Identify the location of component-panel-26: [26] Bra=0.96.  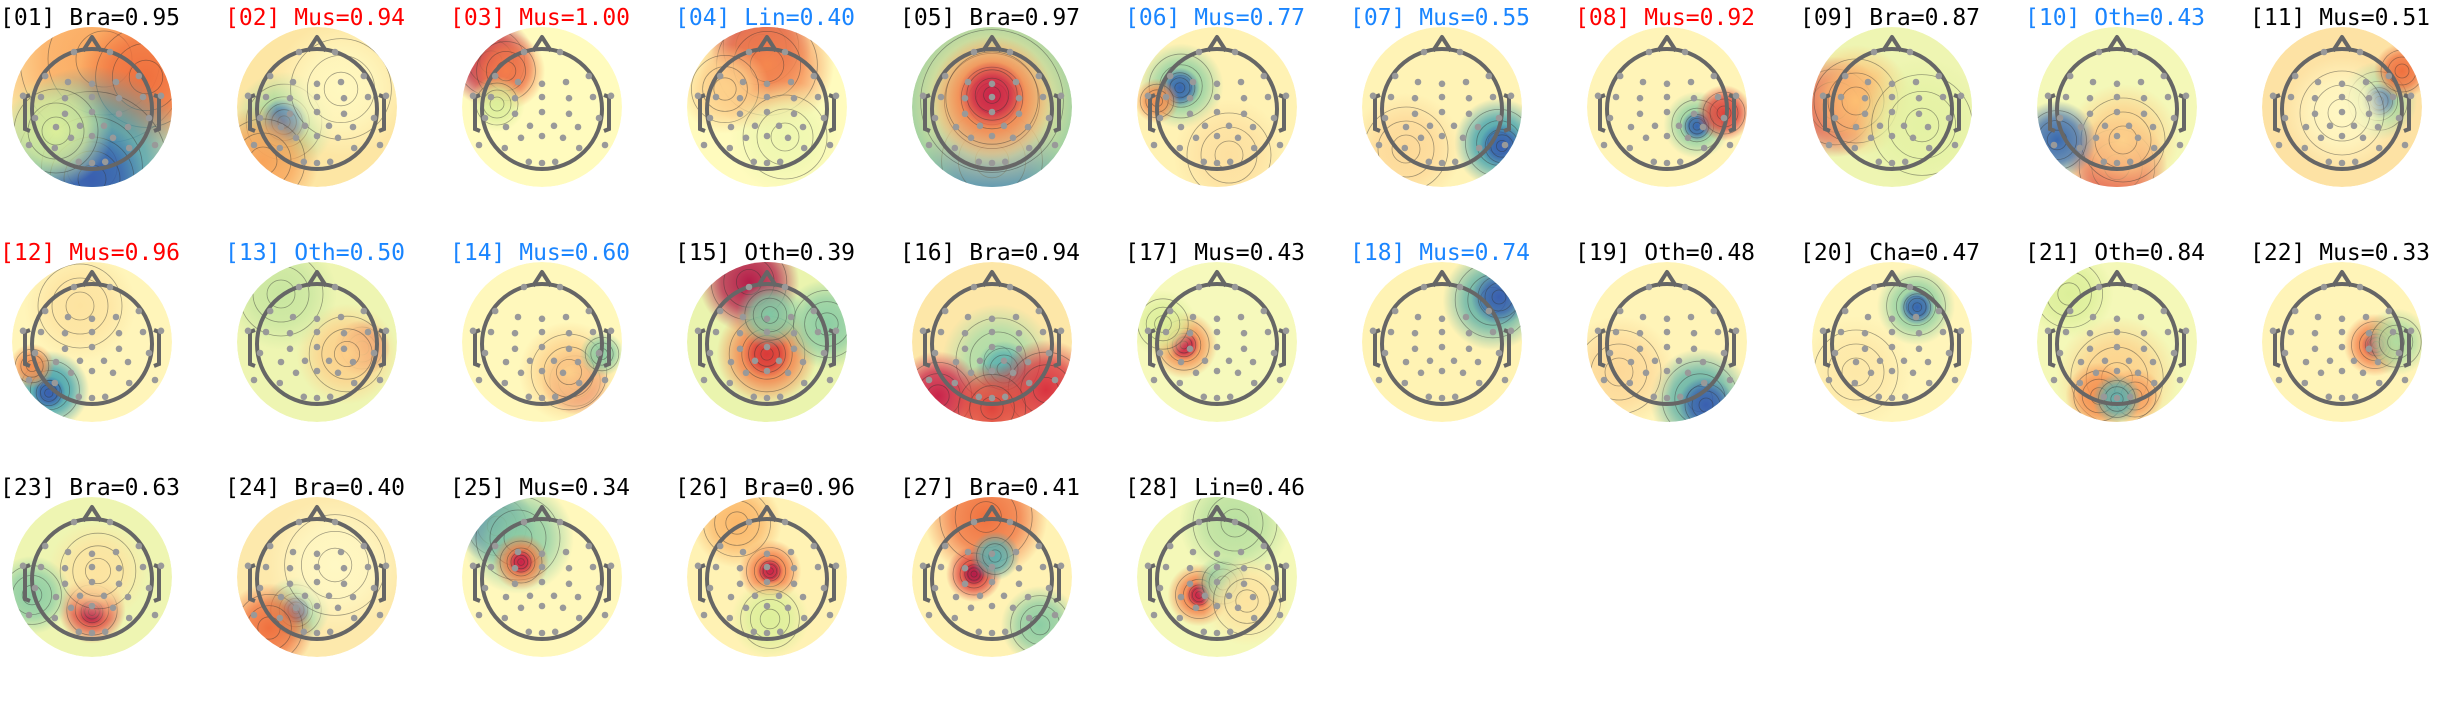
(787, 591).